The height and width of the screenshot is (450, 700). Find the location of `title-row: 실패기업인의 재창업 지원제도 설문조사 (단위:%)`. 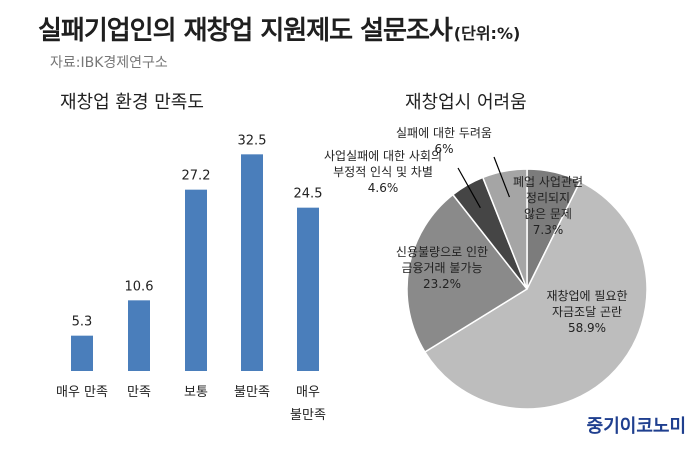

title-row: 실패기업인의 재창업 지원제도 설문조사 (단위:%) is located at coordinates (279, 28).